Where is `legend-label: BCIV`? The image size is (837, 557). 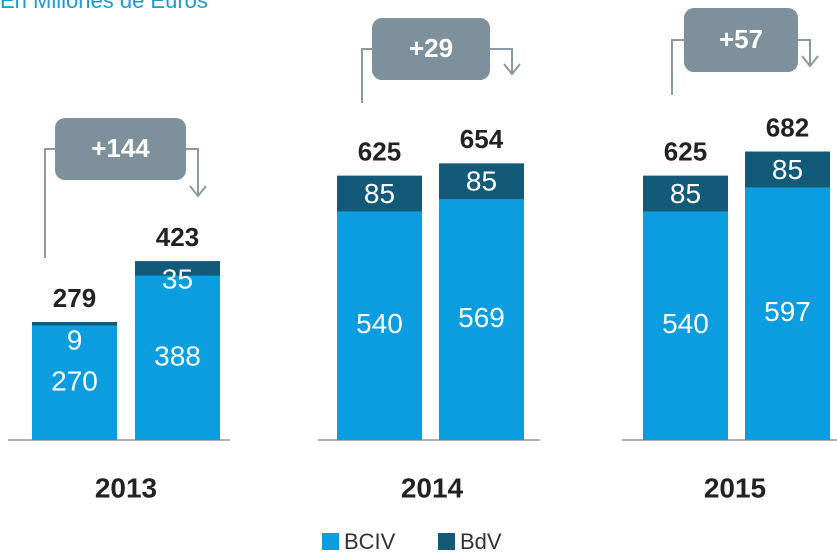 legend-label: BCIV is located at coordinates (370, 541).